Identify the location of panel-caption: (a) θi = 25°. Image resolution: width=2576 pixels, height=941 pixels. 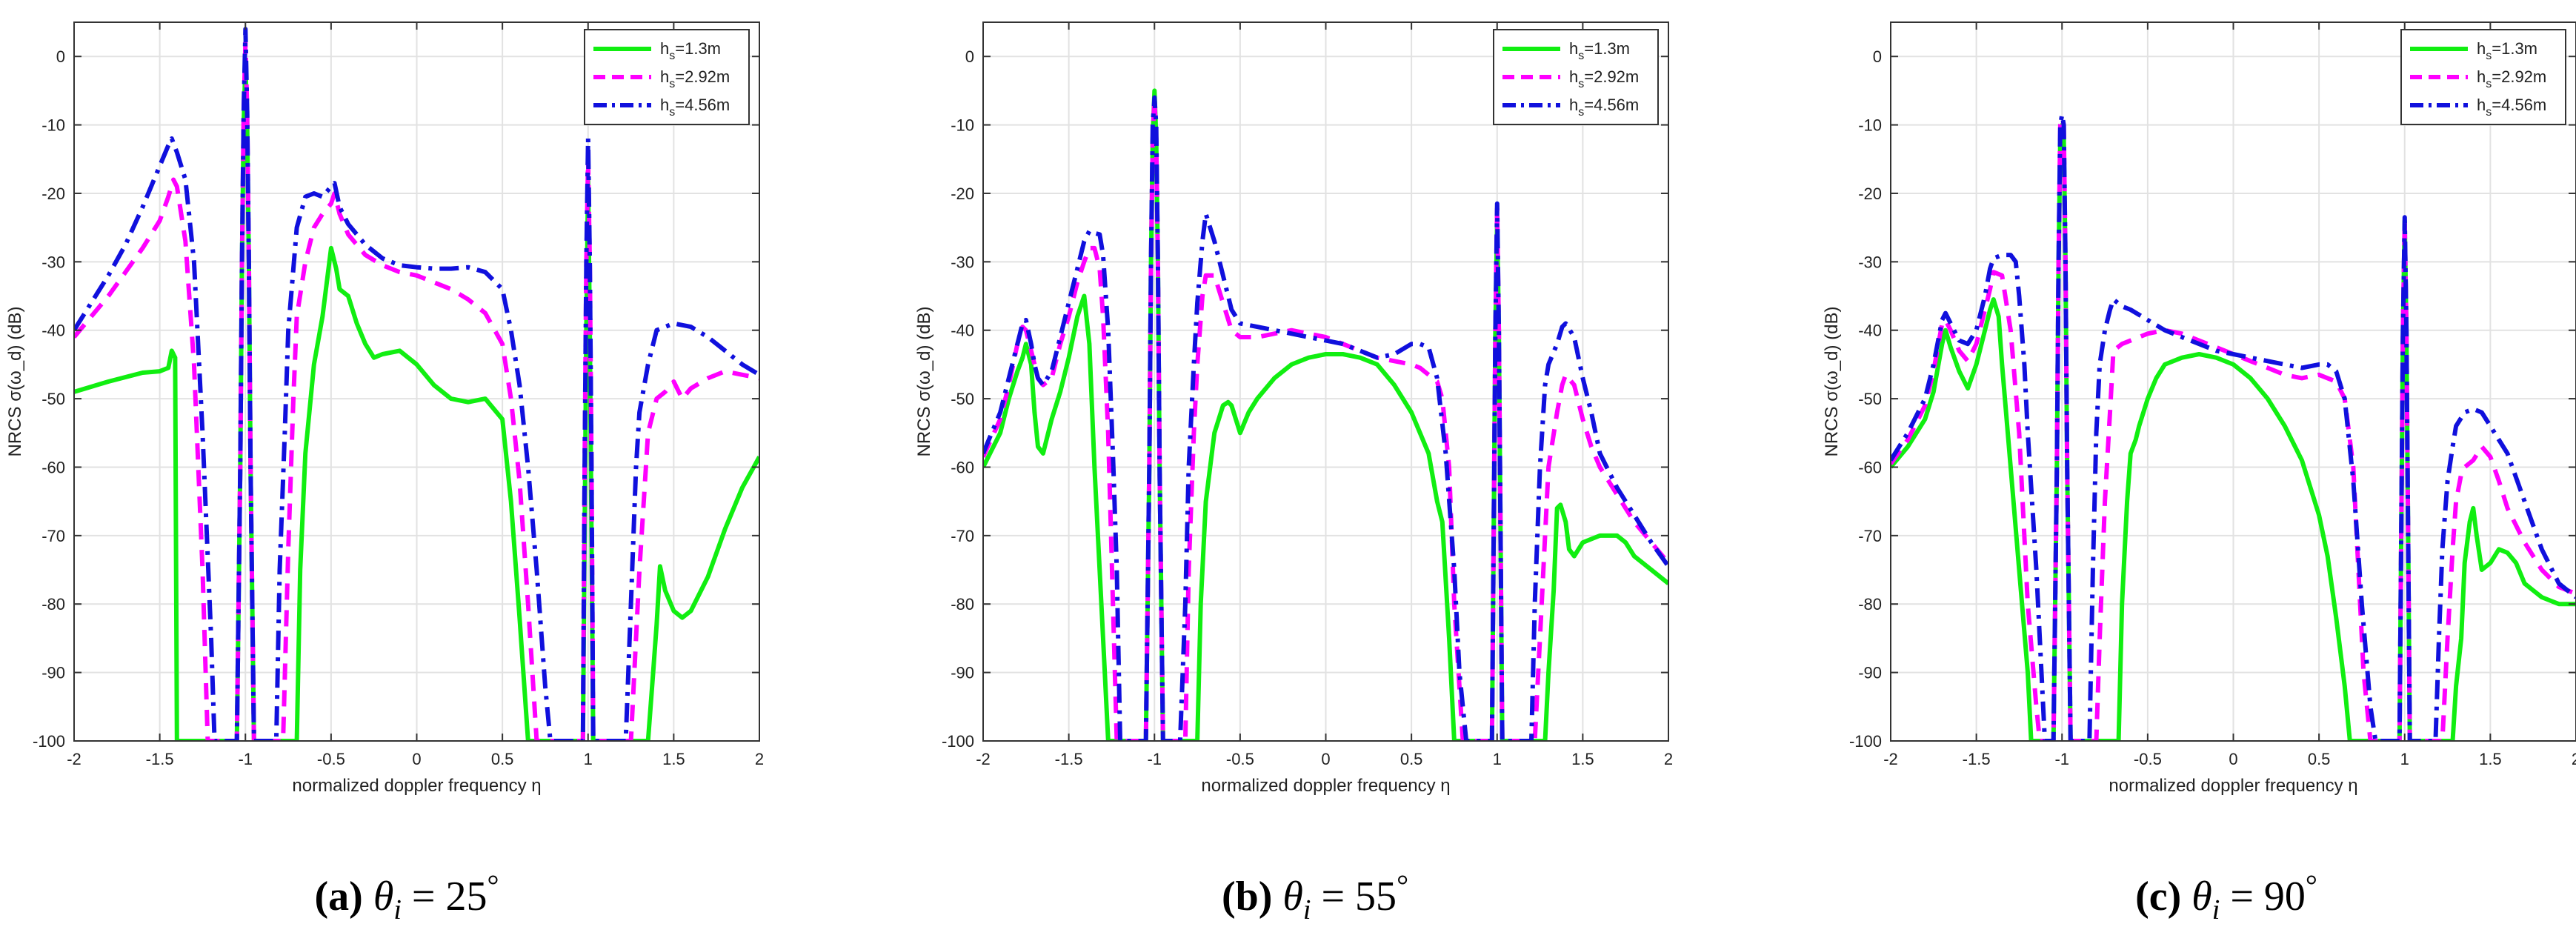
(407, 896).